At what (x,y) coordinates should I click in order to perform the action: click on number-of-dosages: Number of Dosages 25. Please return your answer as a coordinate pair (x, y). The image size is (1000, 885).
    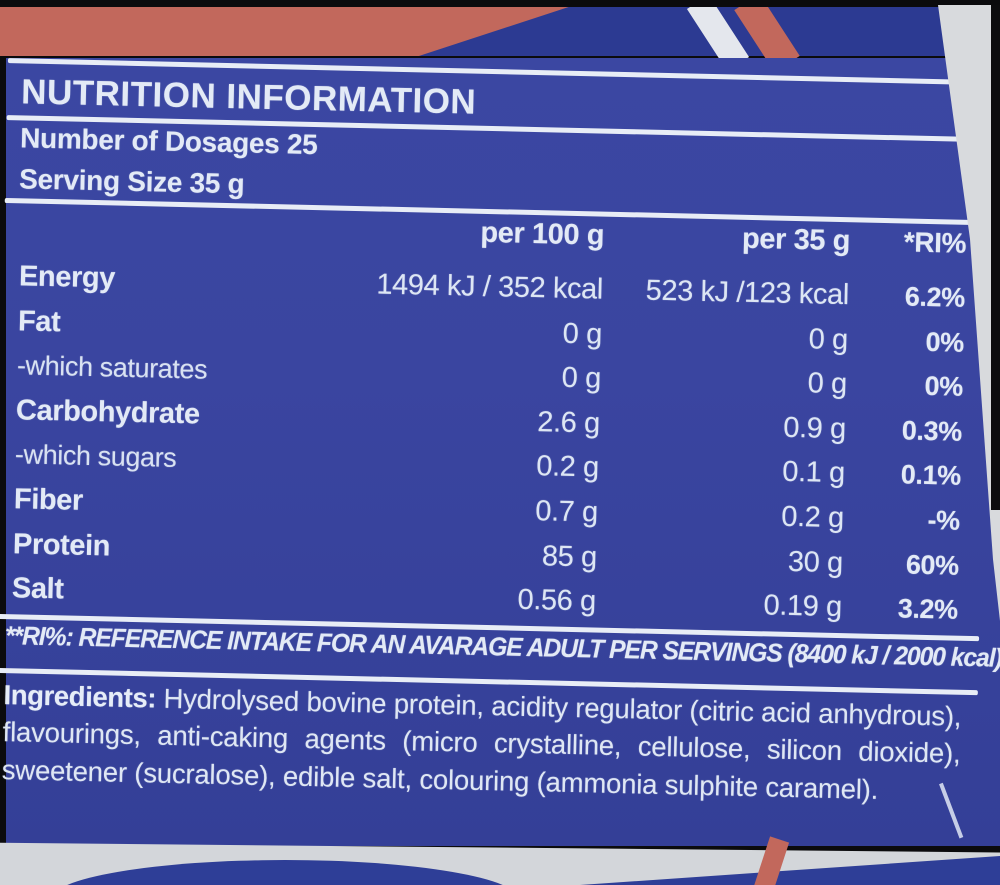
    Looking at the image, I should click on (168, 141).